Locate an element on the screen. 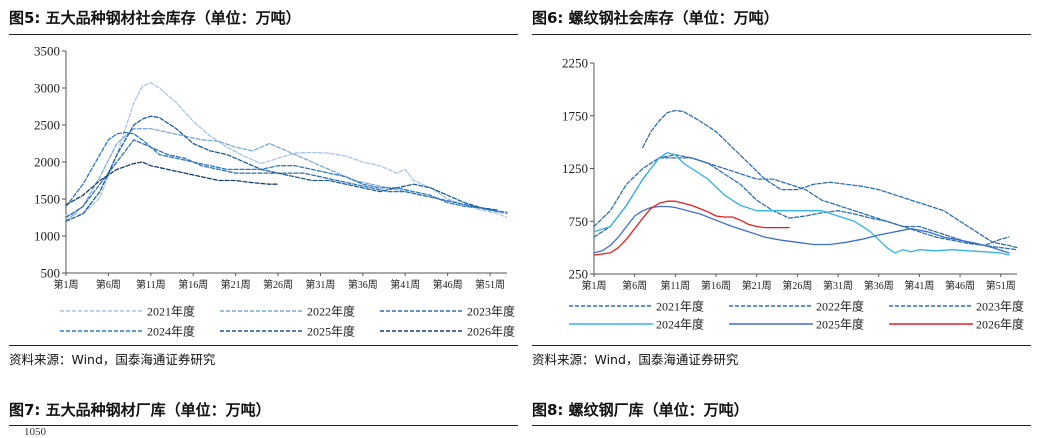 The image size is (1038, 438). y-tick-label: 1000 is located at coordinates (47, 236).